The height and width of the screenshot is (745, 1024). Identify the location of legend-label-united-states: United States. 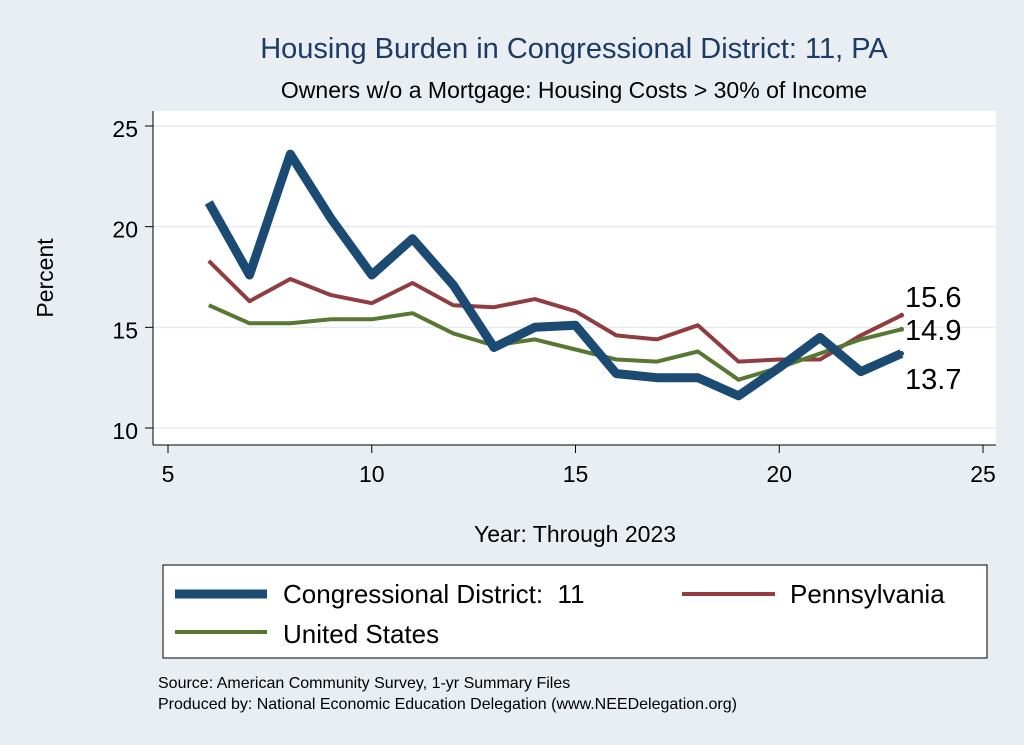
(361, 634).